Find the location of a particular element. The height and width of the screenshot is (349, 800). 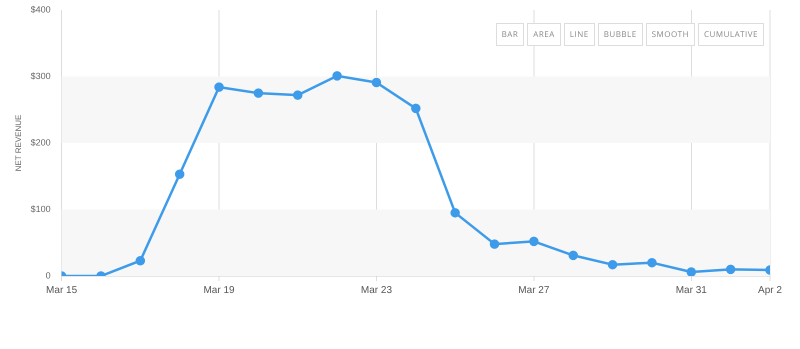

y-tick-label: $300 is located at coordinates (40, 75).